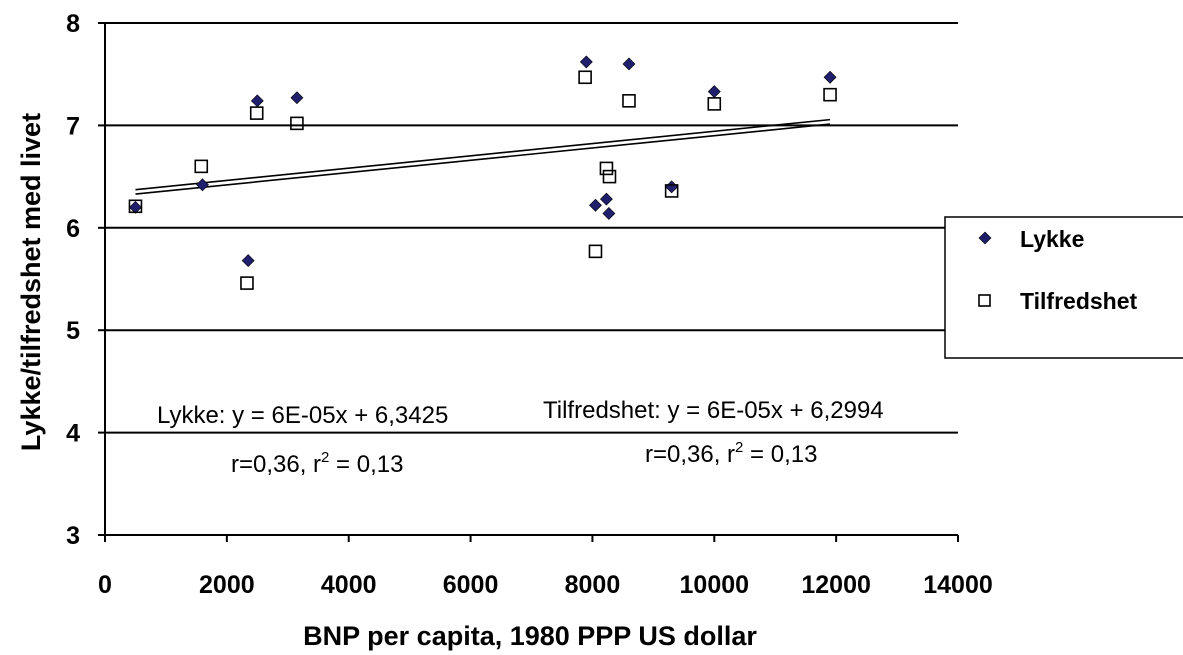 This screenshot has width=1183, height=655. I want to click on legend-lykke-label: Lykke, so click(1052, 239).